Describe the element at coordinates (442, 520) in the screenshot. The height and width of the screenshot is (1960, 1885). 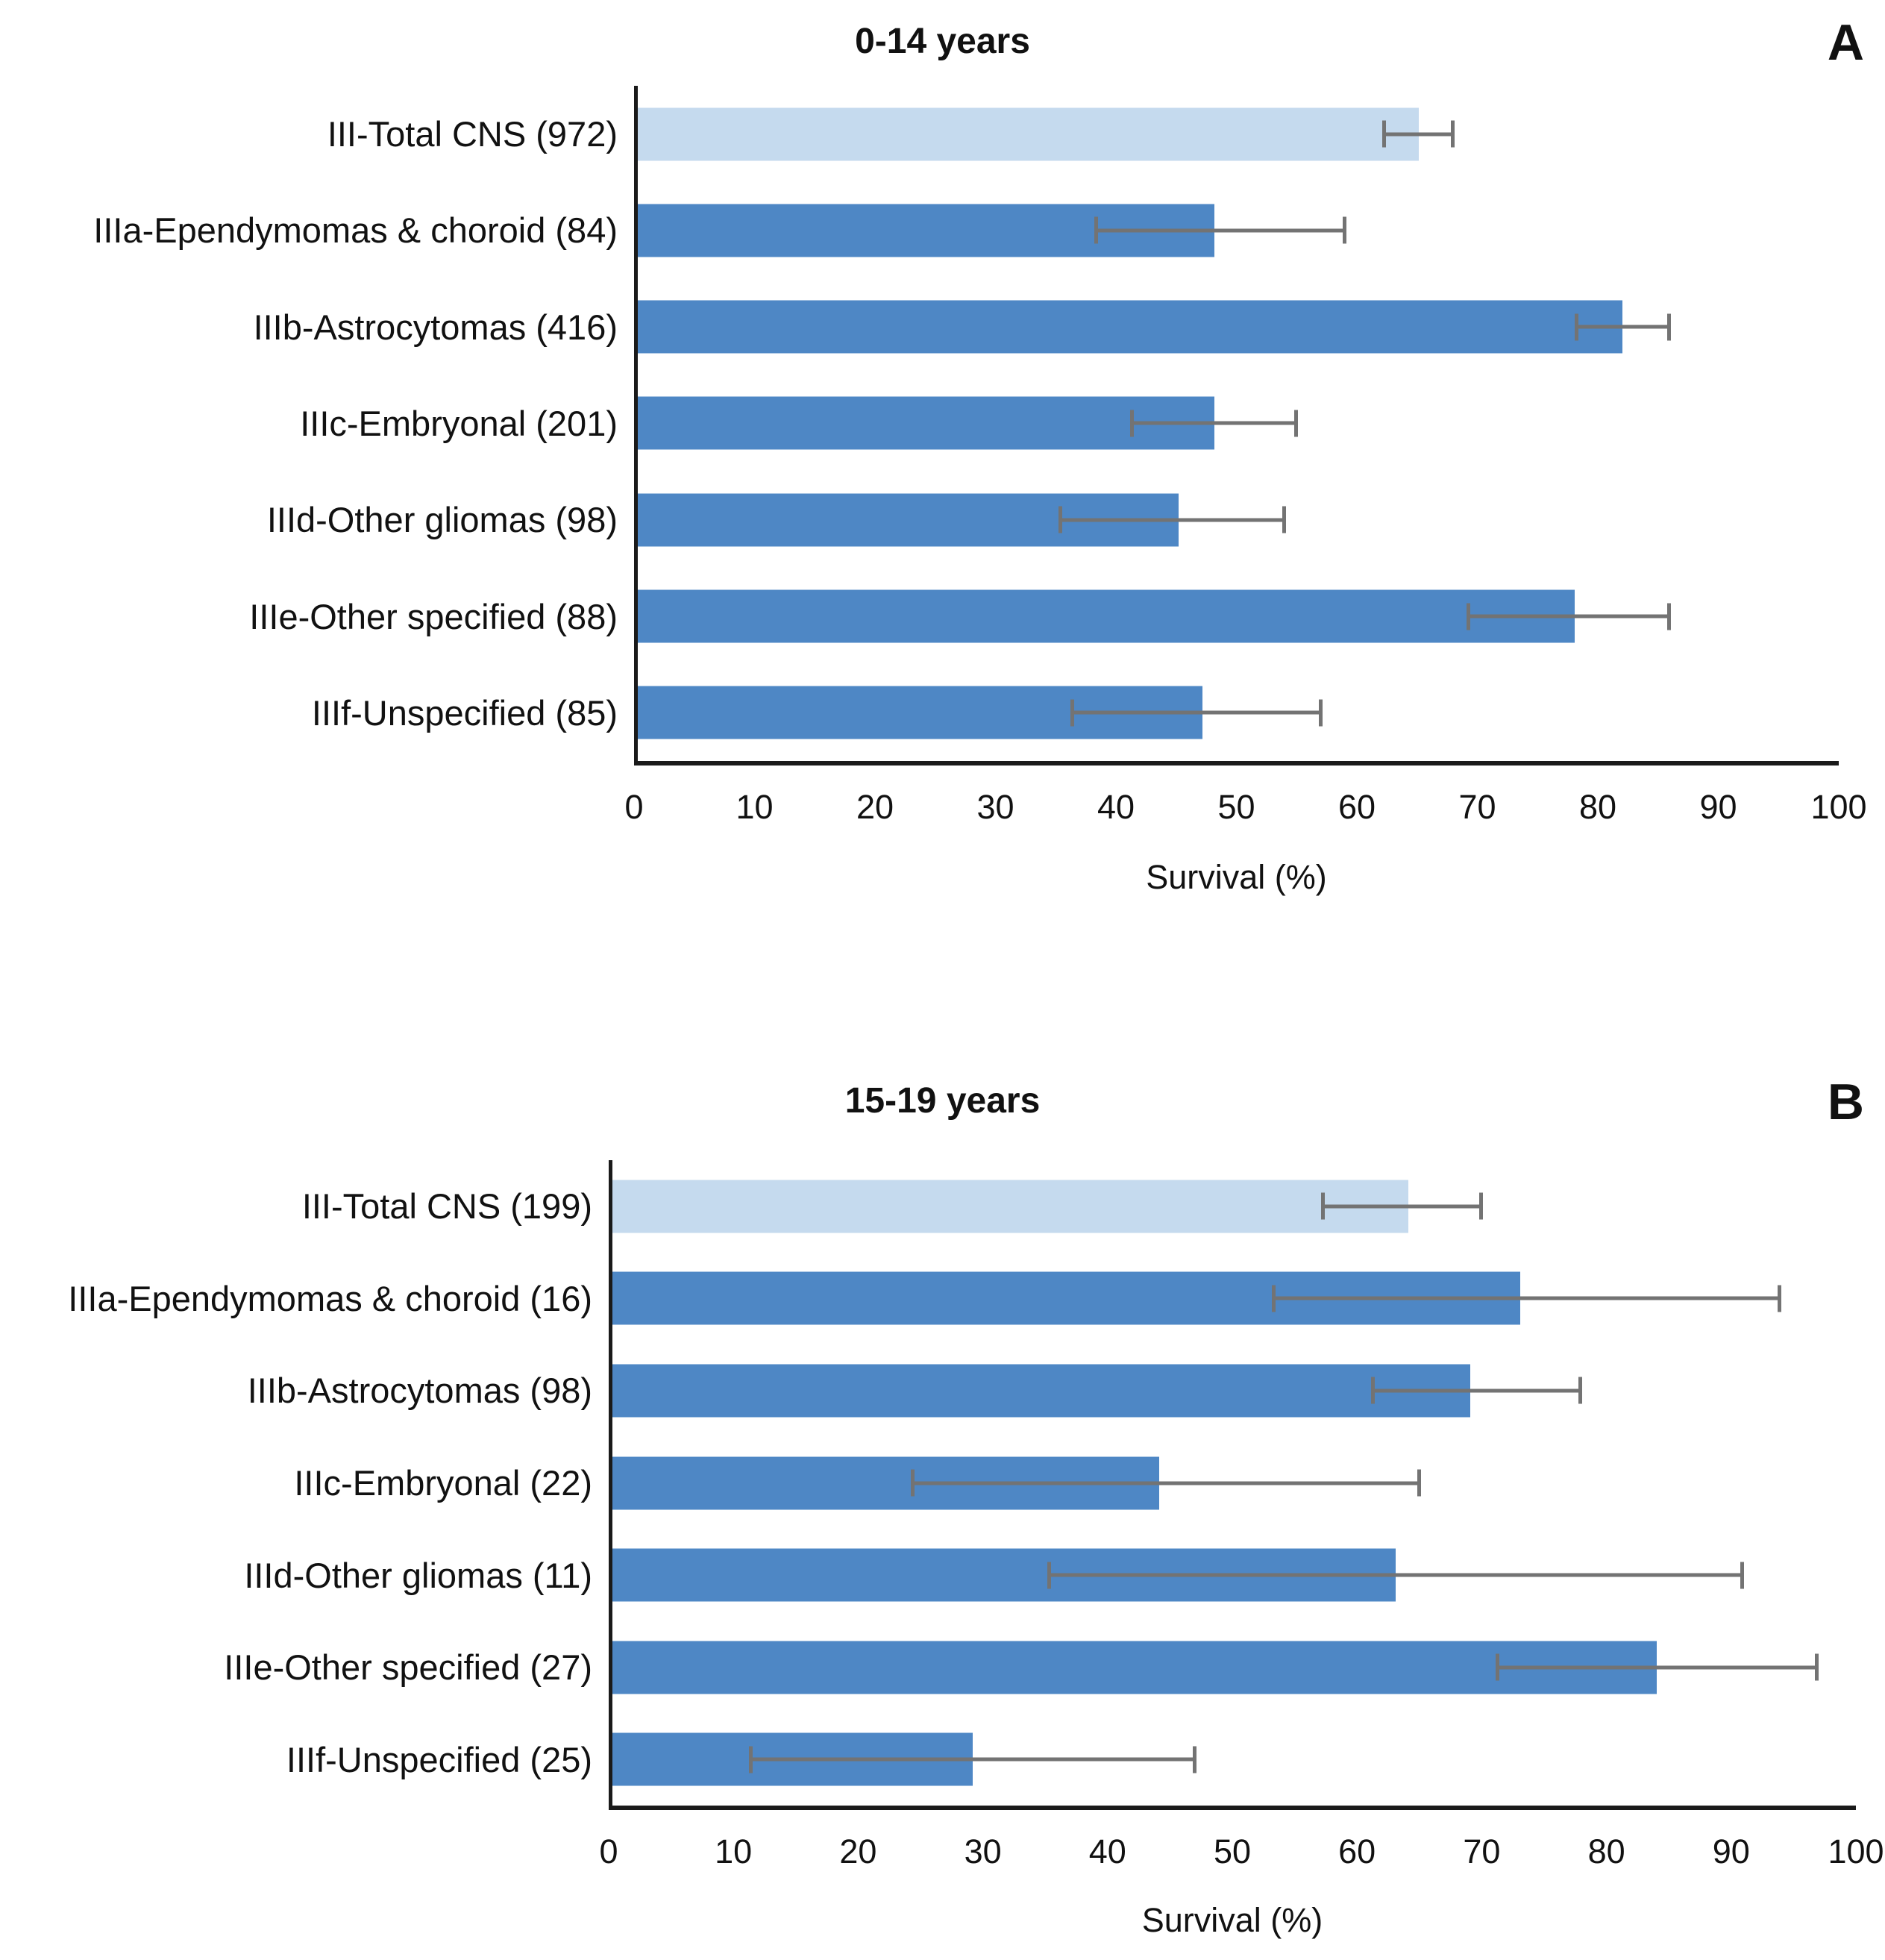
I see `category-label: IIId-Other gliomas (98)` at that location.